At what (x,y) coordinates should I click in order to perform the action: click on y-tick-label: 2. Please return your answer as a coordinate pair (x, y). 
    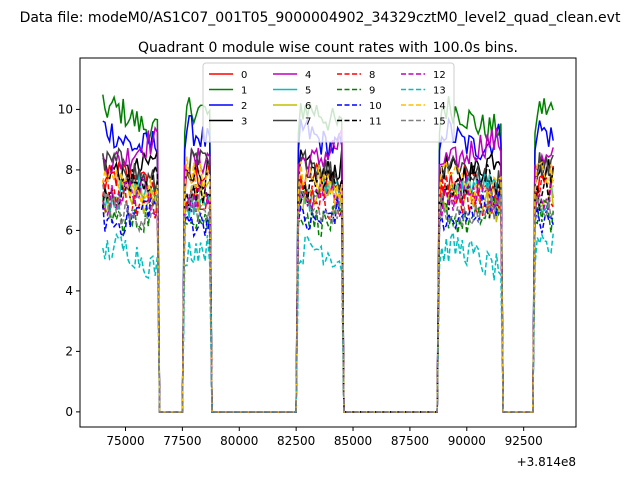
    Looking at the image, I should click on (69, 351).